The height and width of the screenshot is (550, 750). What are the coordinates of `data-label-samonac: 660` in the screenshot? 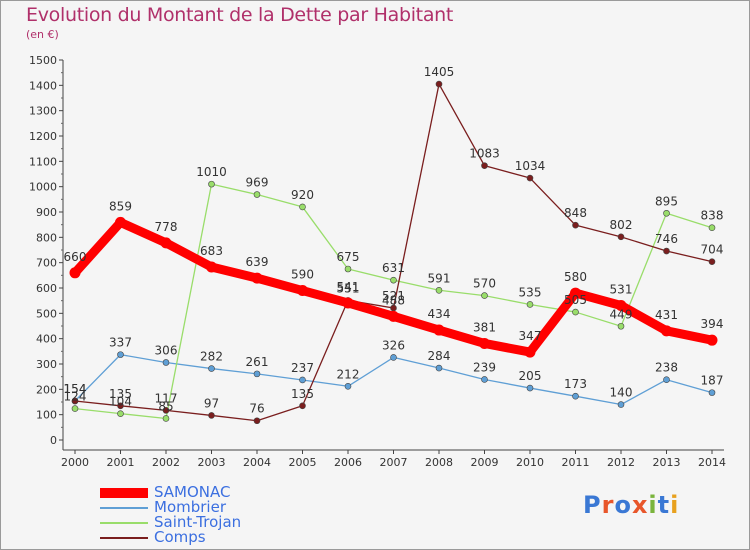 It's located at (75, 257).